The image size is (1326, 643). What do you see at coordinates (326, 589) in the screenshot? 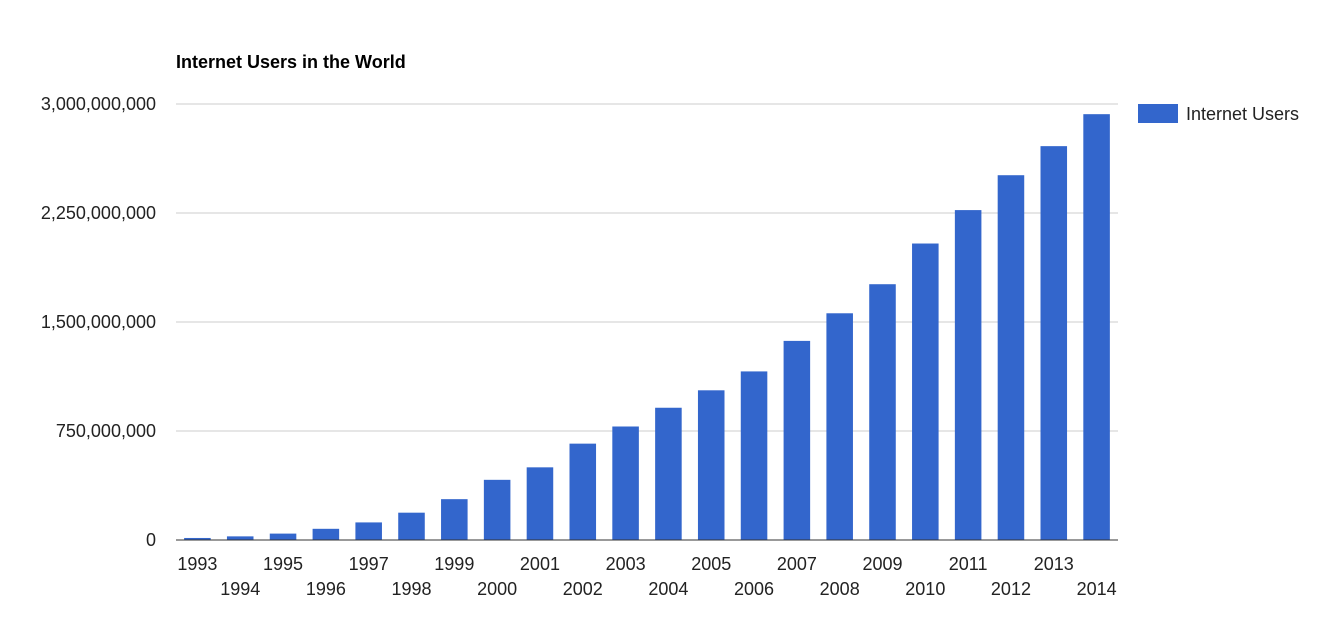
I see `x-tick-label: 1996` at bounding box center [326, 589].